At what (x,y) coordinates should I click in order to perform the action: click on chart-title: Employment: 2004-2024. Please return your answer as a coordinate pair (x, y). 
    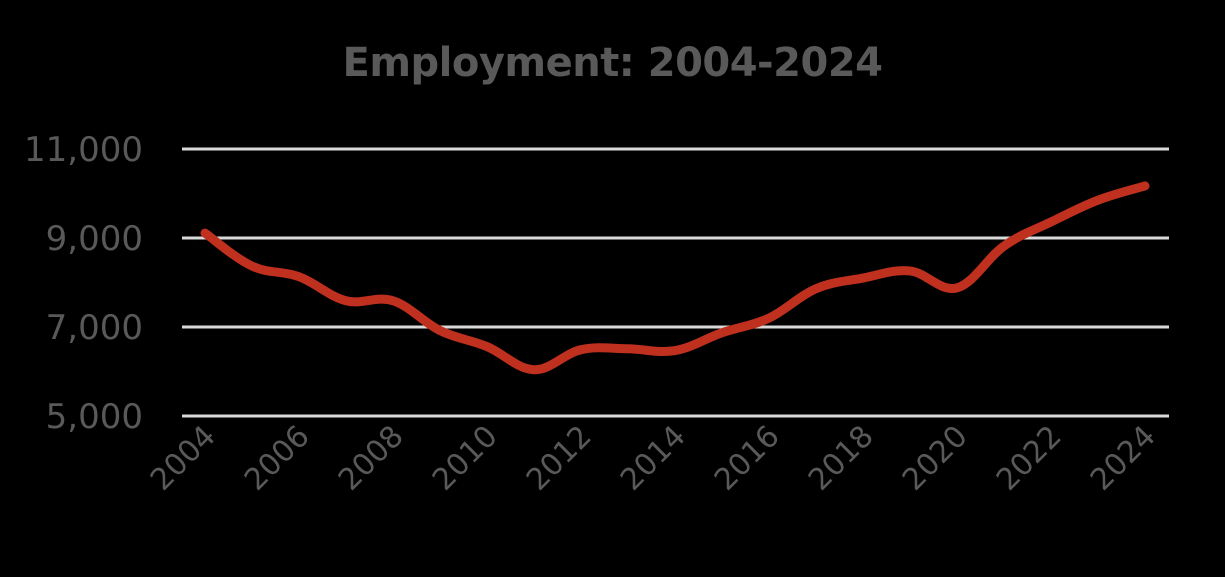
    Looking at the image, I should click on (613, 63).